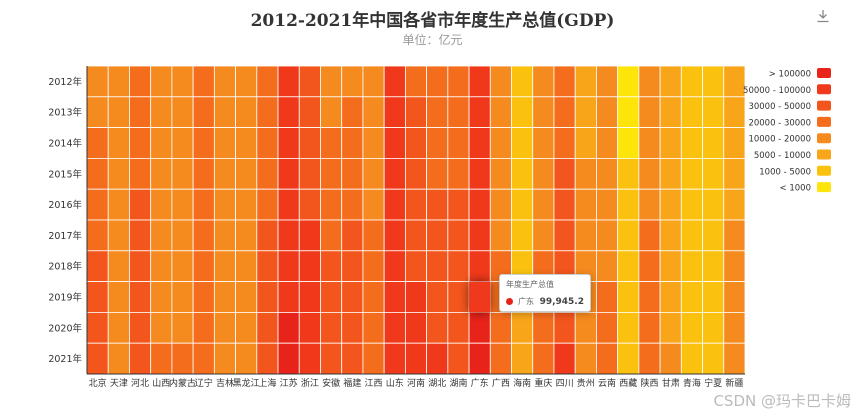  I want to click on heatmap-cell-贵州-2013年, so click(585, 112).